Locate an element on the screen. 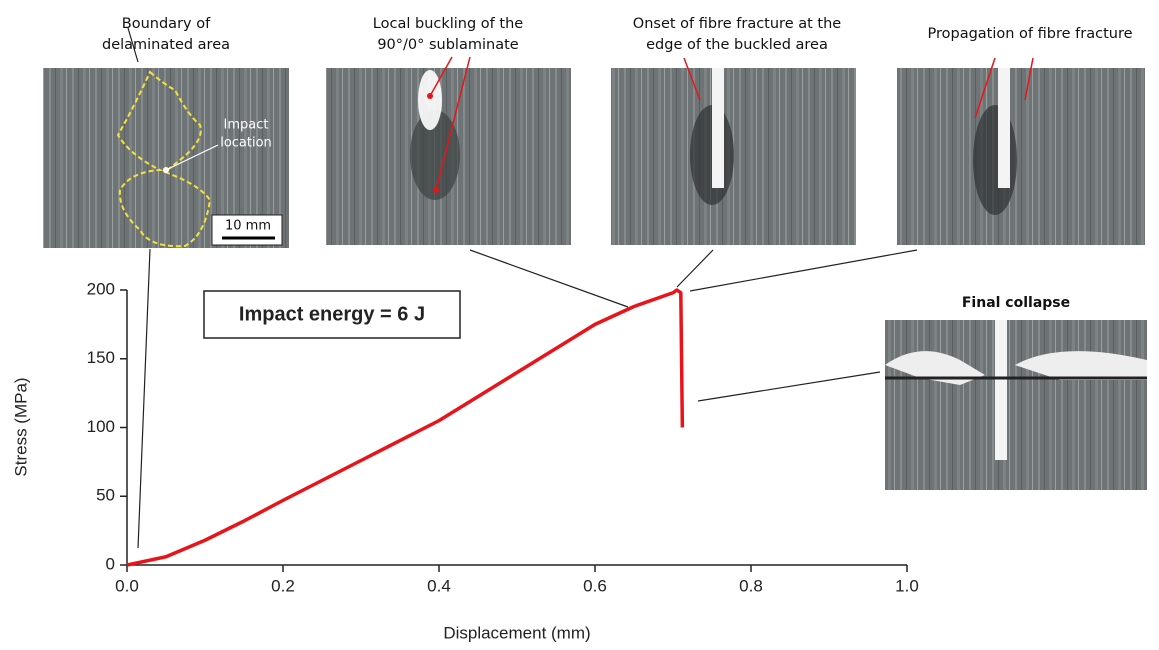 The width and height of the screenshot is (1159, 650). annotation: Impact energy = 6 J is located at coordinates (332, 314).